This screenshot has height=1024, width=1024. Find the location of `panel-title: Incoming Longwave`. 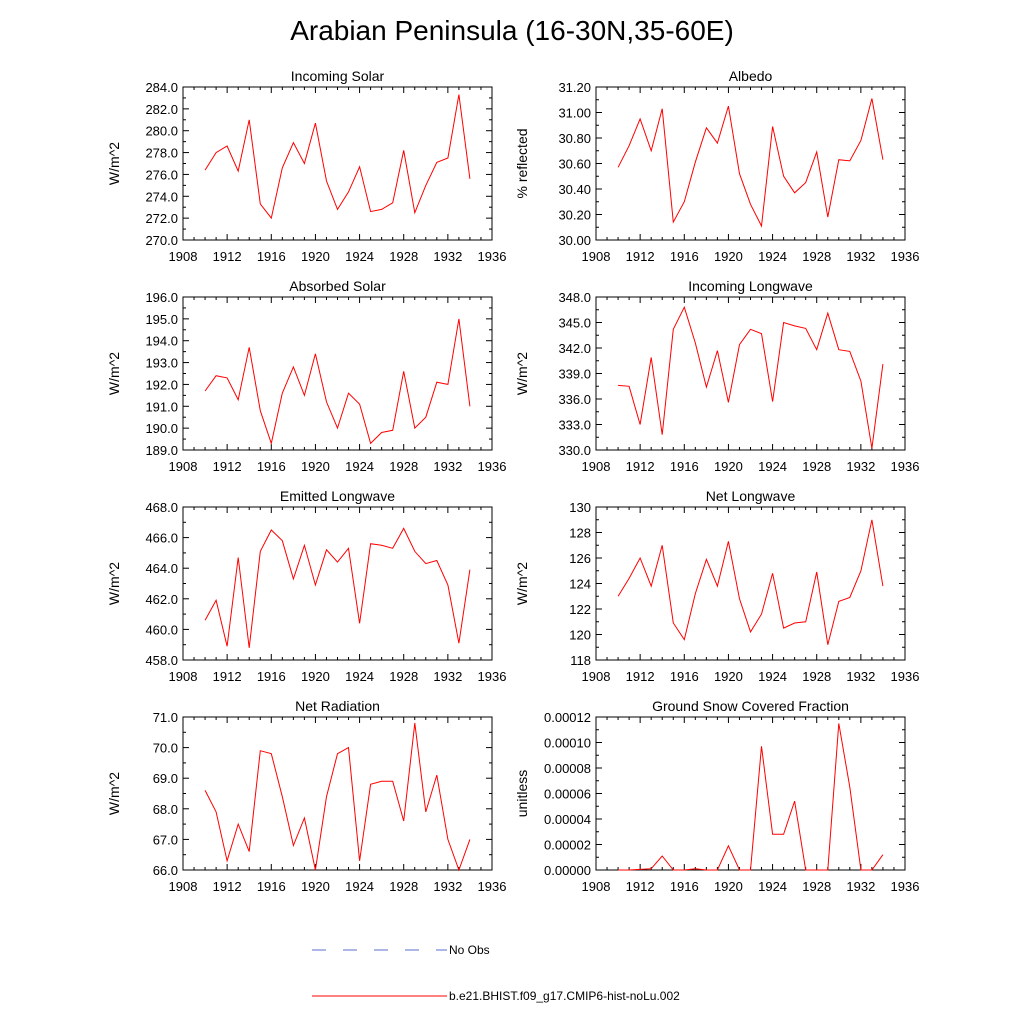

panel-title: Incoming Longwave is located at coordinates (750, 286).